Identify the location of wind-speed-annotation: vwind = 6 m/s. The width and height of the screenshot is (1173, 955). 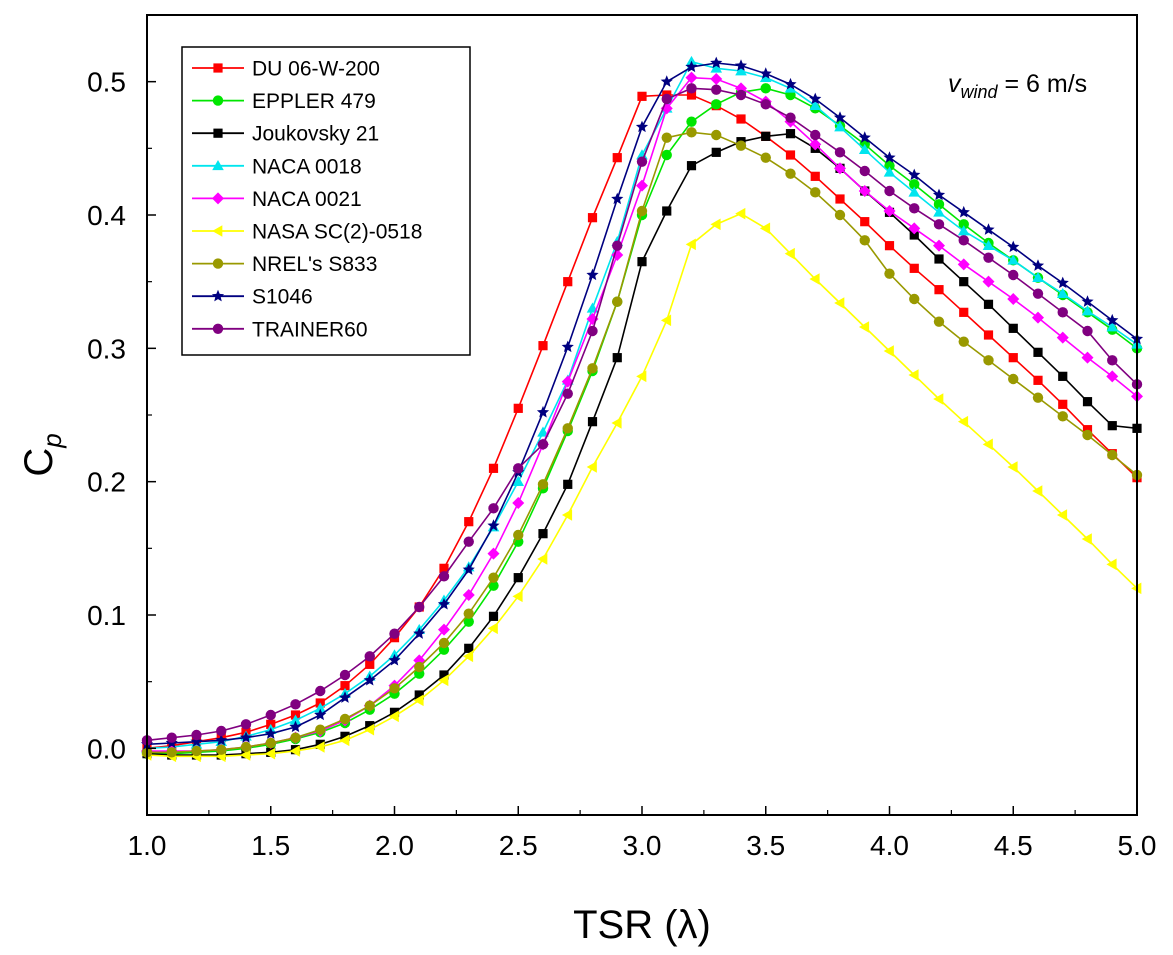
(1017, 86).